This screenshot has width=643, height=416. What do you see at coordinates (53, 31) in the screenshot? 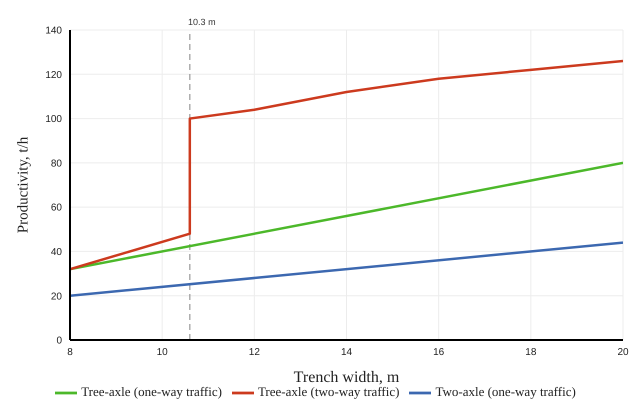
I see `y-tick-label: 140` at bounding box center [53, 31].